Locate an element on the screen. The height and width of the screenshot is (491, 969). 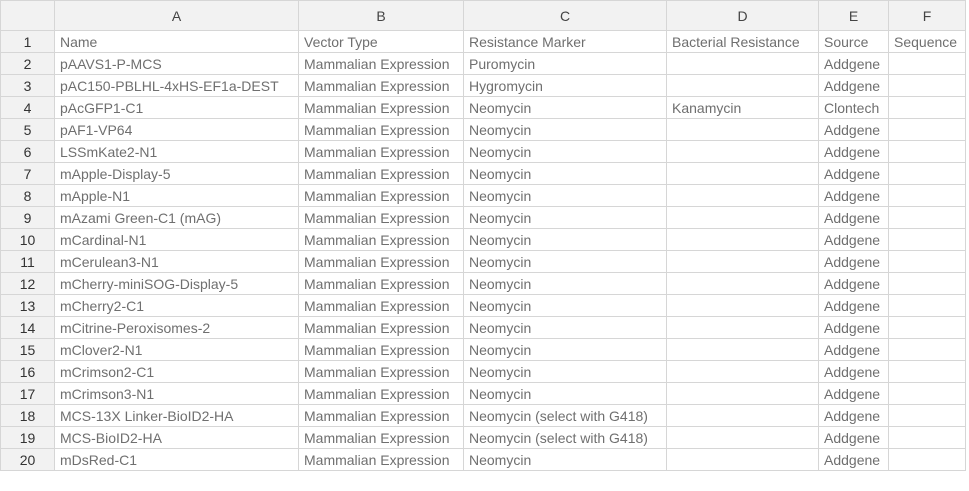
row-header: 18 is located at coordinates (27, 415).